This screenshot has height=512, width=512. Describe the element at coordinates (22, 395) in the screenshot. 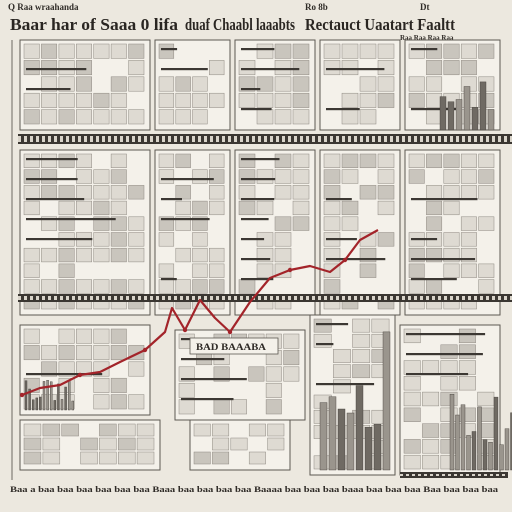

I see `trend-point` at that location.